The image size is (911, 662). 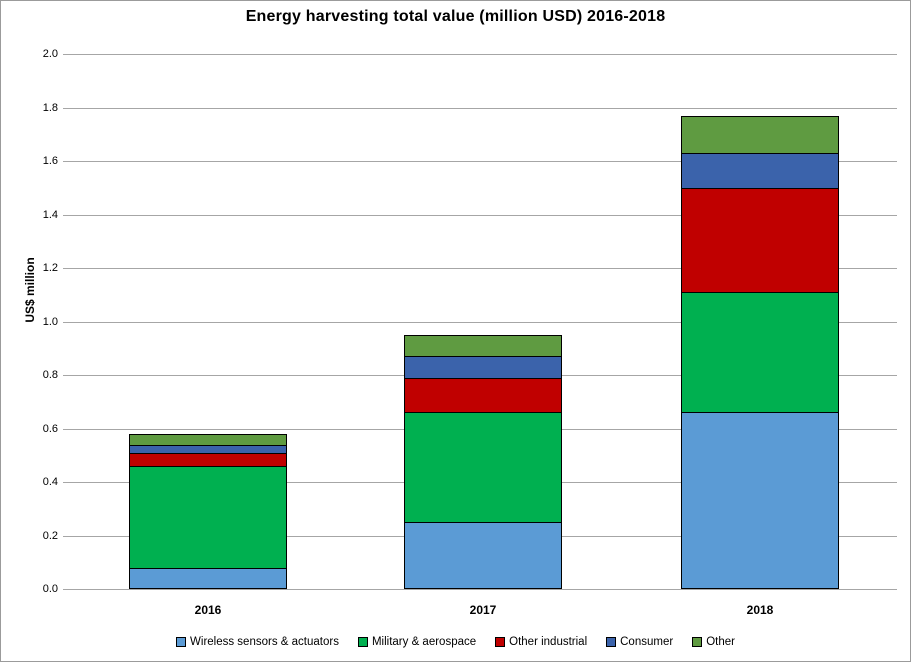 I want to click on bar-segment-2016-other, so click(x=208, y=439).